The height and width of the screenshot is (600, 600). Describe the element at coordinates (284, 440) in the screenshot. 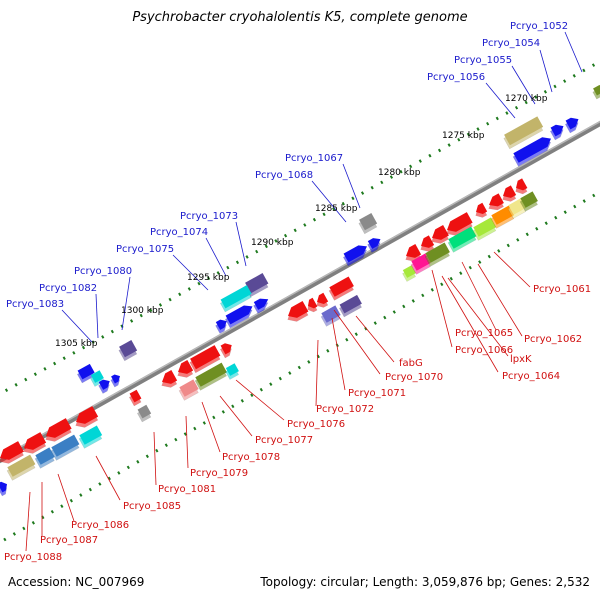

I see `lower-gene-label: Pcryo_1077` at that location.